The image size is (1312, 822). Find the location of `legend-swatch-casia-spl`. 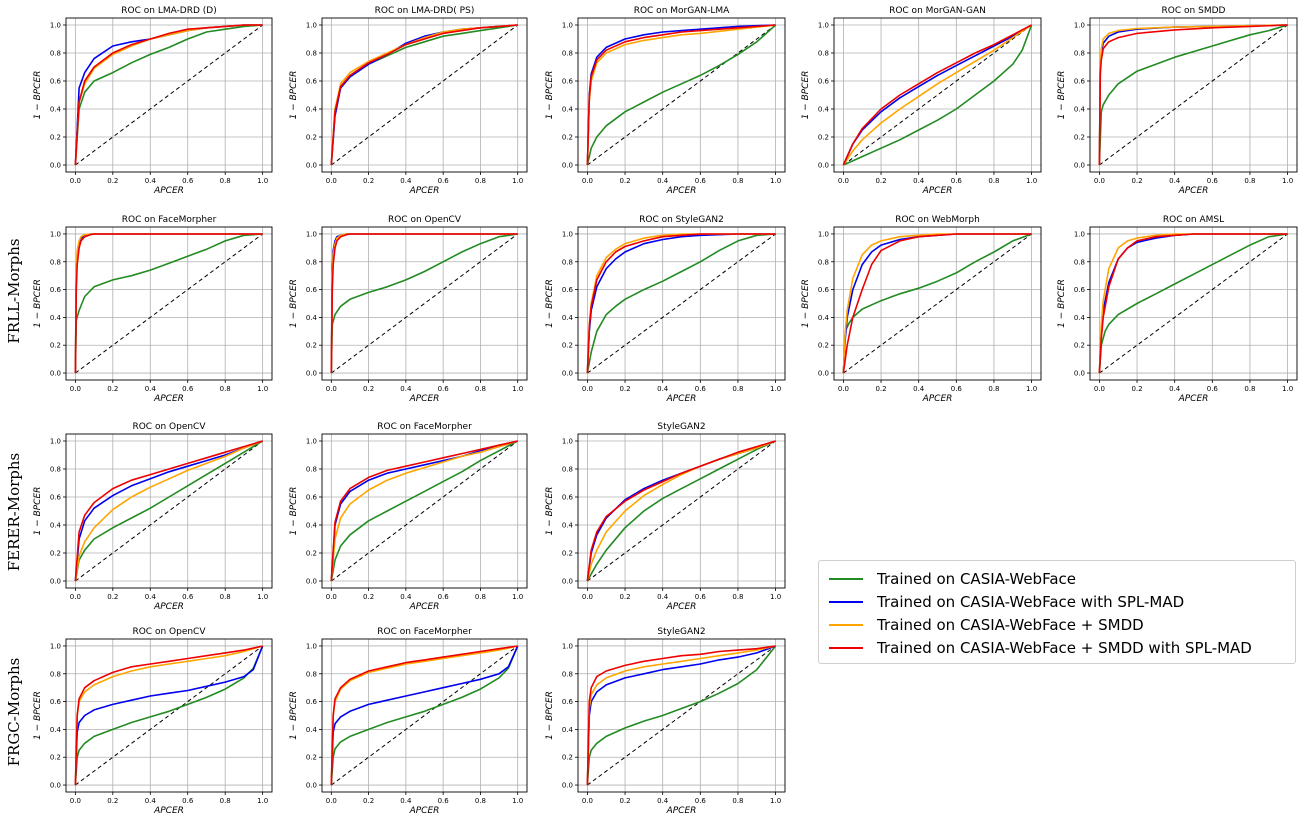

legend-swatch-casia-spl is located at coordinates (846, 601).